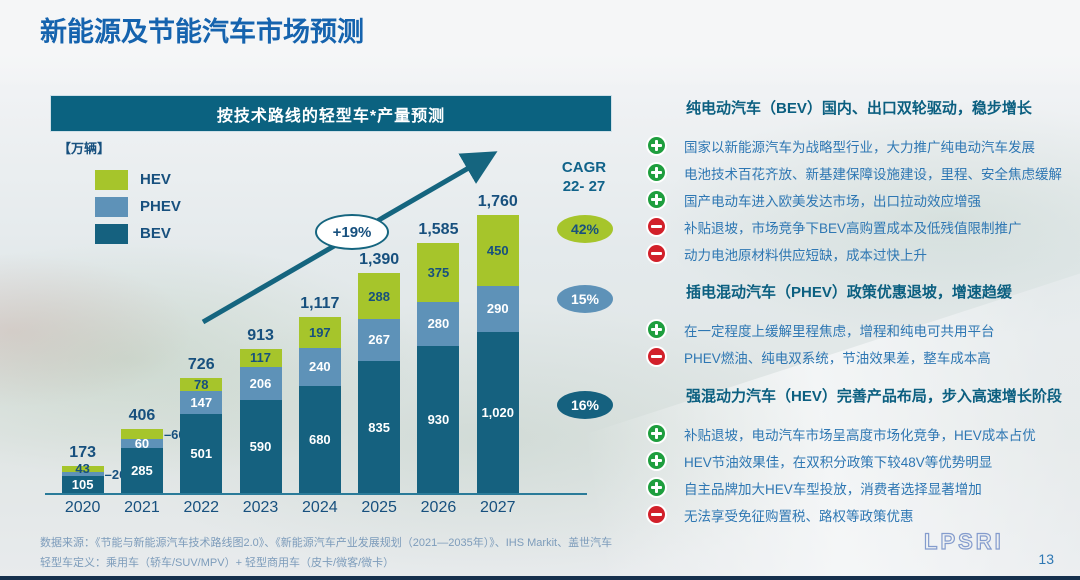 The image size is (1080, 580). What do you see at coordinates (585, 229) in the screenshot?
I see `cagr-badge-hev: 42%` at bounding box center [585, 229].